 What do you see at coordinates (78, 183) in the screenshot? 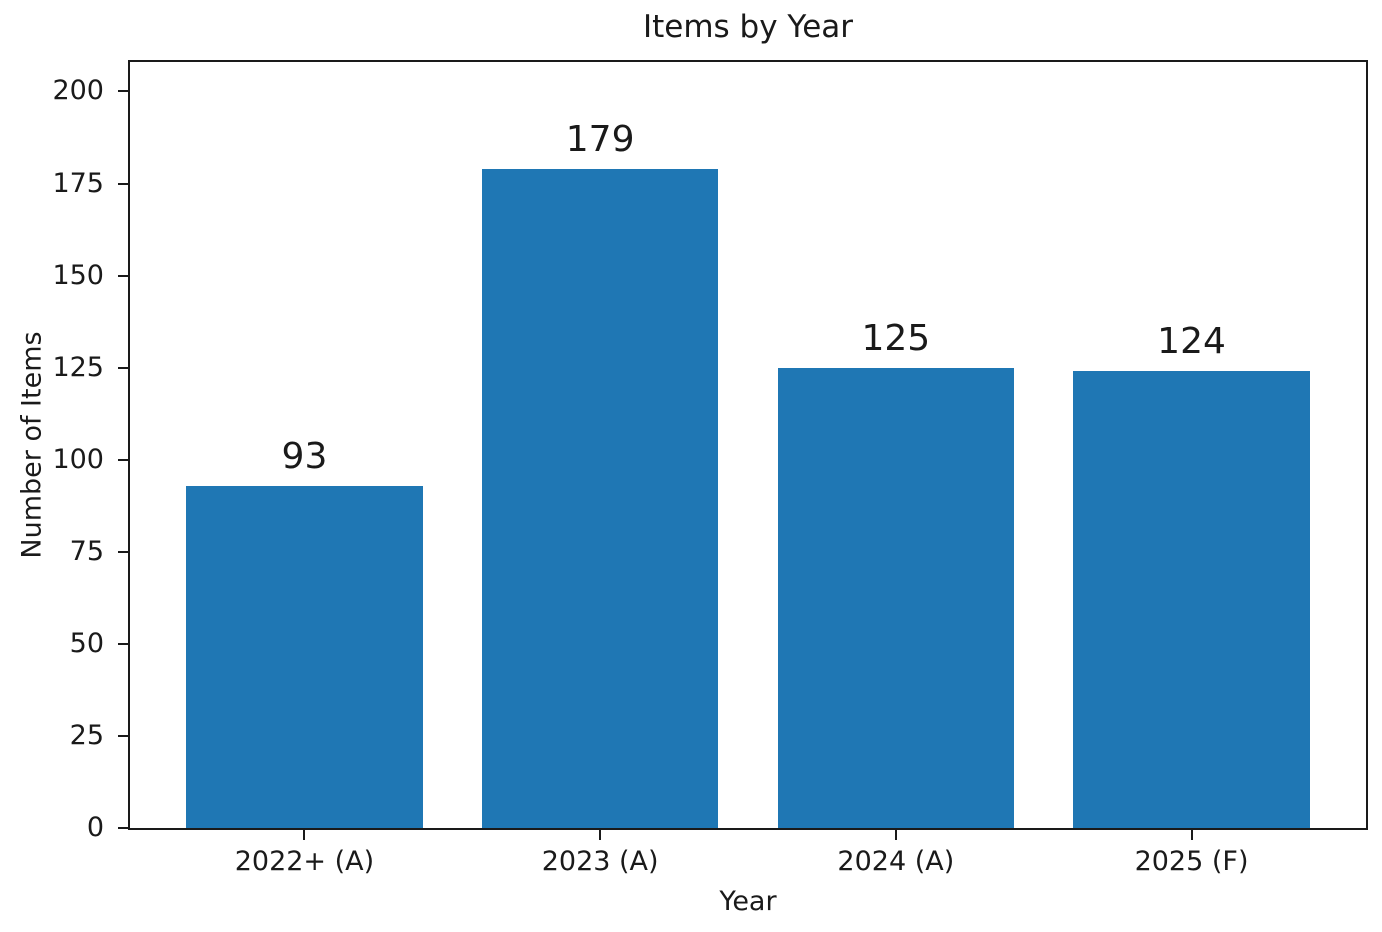
I see `y-tick-label: 175` at bounding box center [78, 183].